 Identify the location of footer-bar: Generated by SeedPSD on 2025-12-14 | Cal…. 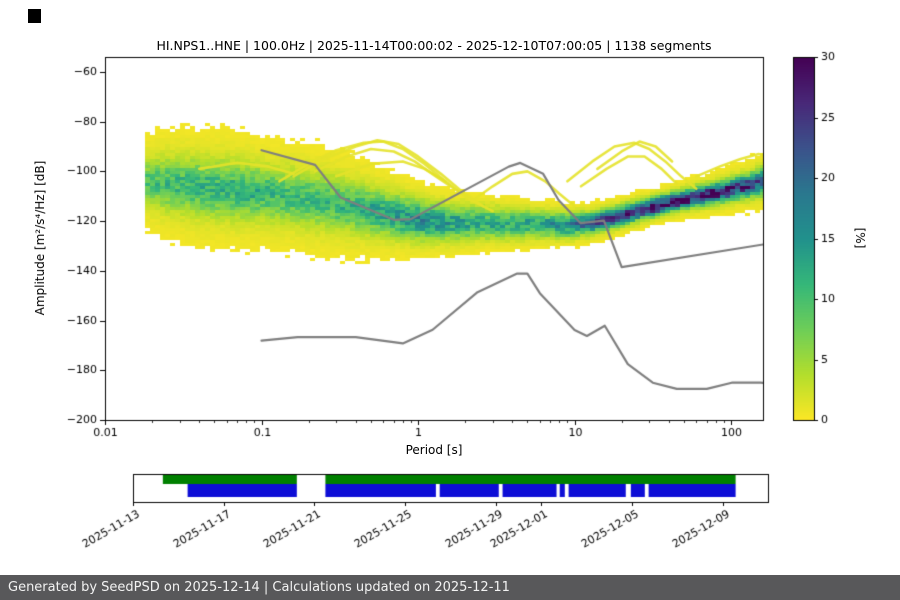
(450, 587).